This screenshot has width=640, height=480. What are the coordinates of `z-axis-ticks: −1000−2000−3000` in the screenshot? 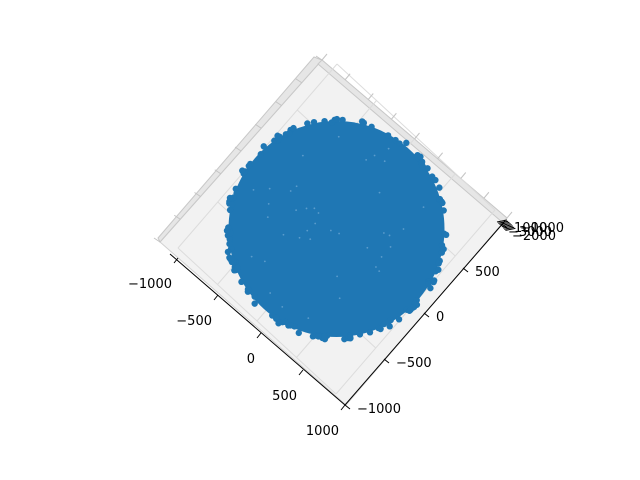 It's located at (530, 231).